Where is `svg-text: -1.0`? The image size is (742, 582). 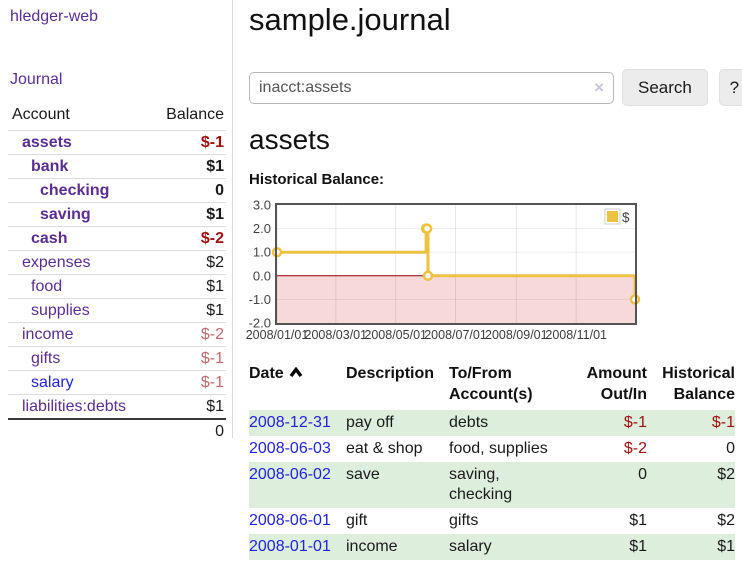
svg-text: -1.0 is located at coordinates (260, 299).